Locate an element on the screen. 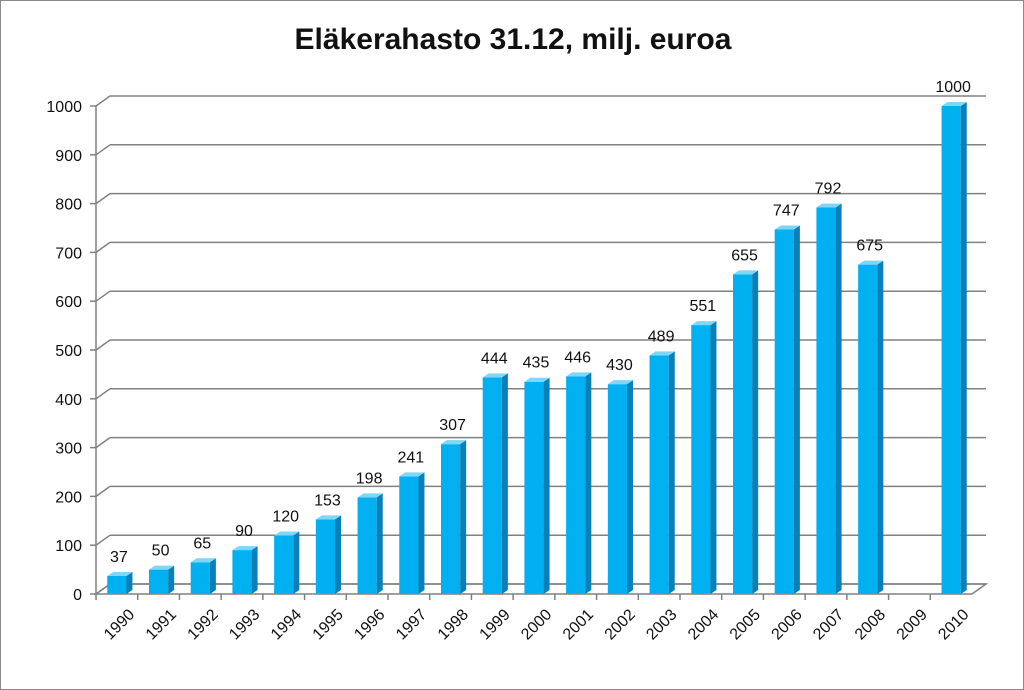 This screenshot has width=1024, height=690. data-label: 241 is located at coordinates (411, 457).